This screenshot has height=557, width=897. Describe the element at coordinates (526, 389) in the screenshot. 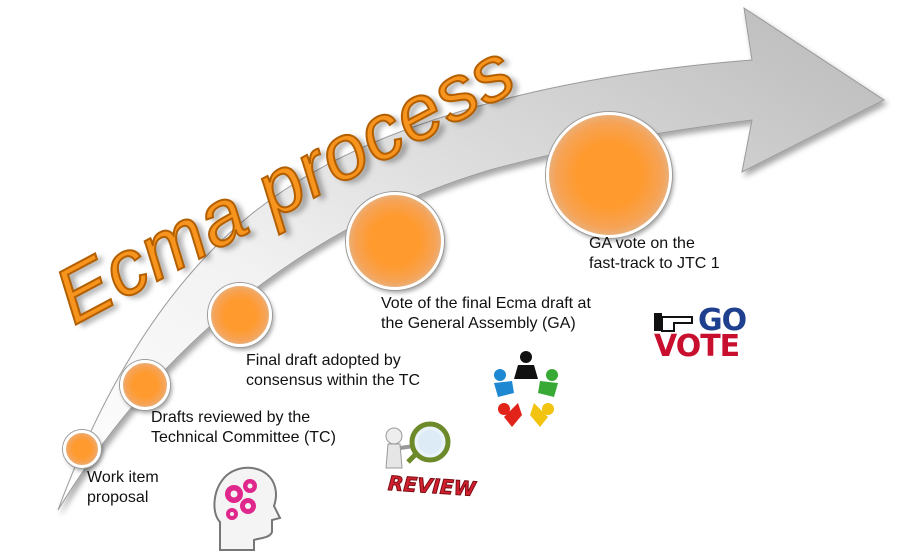

I see `people-circle-icon` at that location.